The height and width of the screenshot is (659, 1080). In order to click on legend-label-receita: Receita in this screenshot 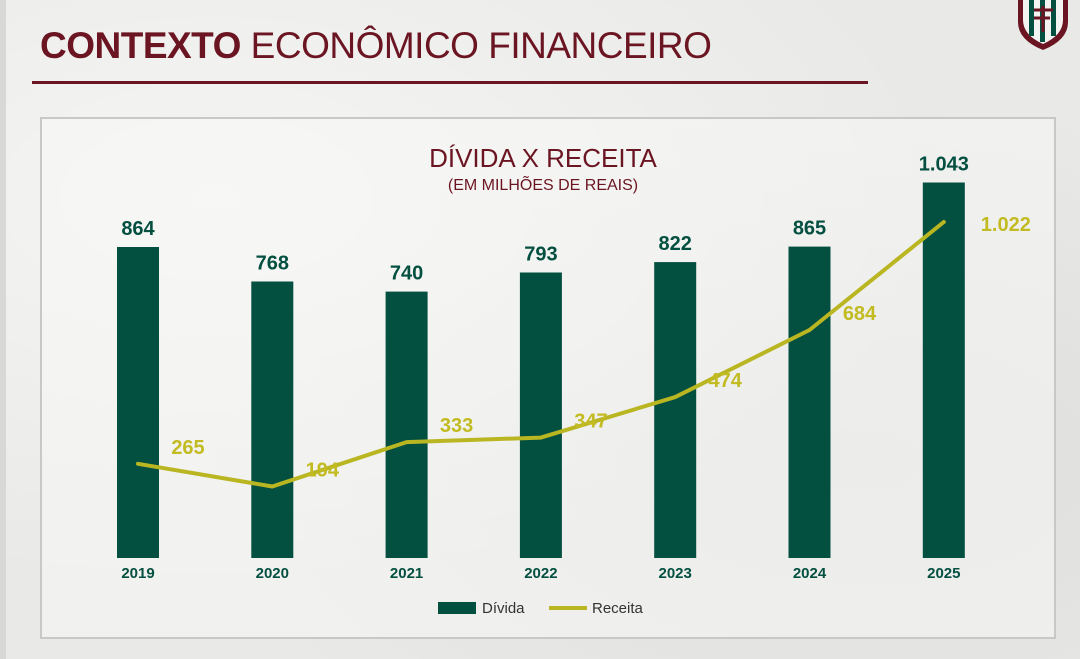, I will do `click(618, 608)`.